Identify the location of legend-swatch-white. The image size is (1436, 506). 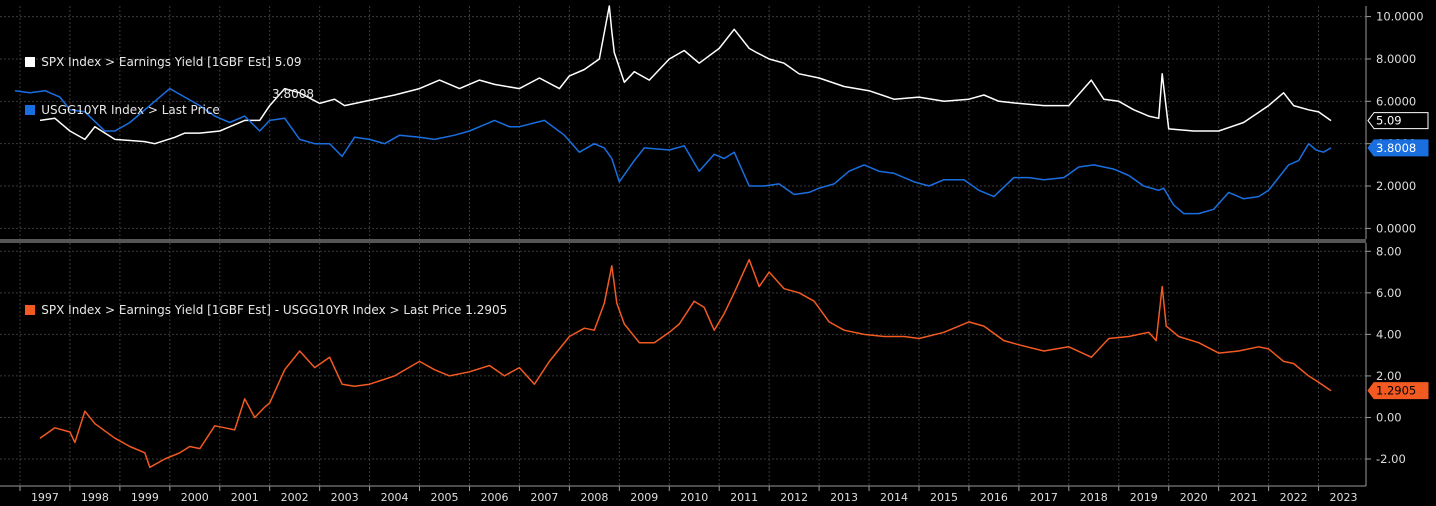
(30, 62).